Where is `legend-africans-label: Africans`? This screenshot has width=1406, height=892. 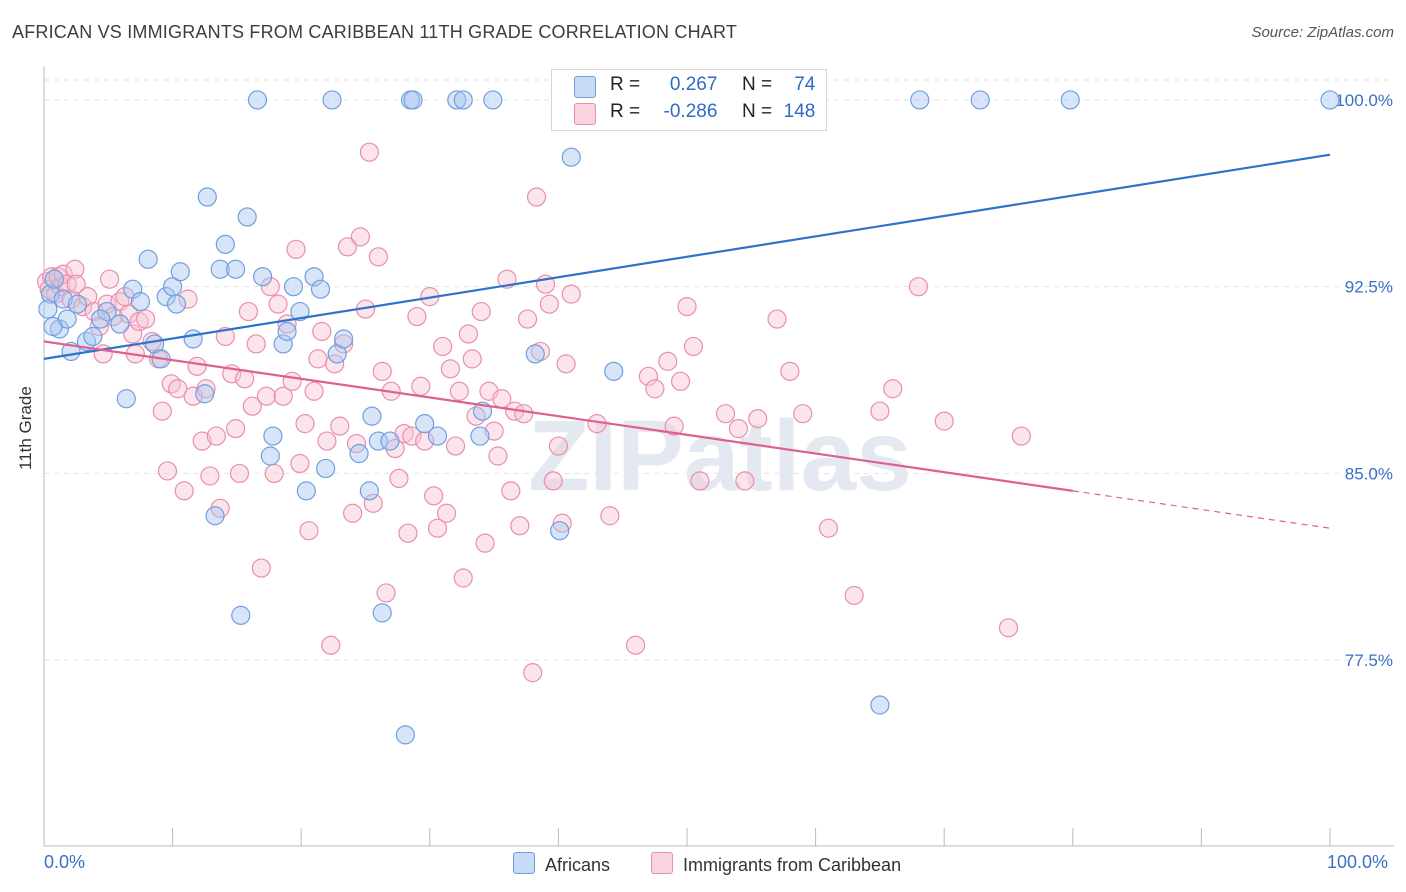
legend-africans-label: Africans is located at coordinates (578, 865).